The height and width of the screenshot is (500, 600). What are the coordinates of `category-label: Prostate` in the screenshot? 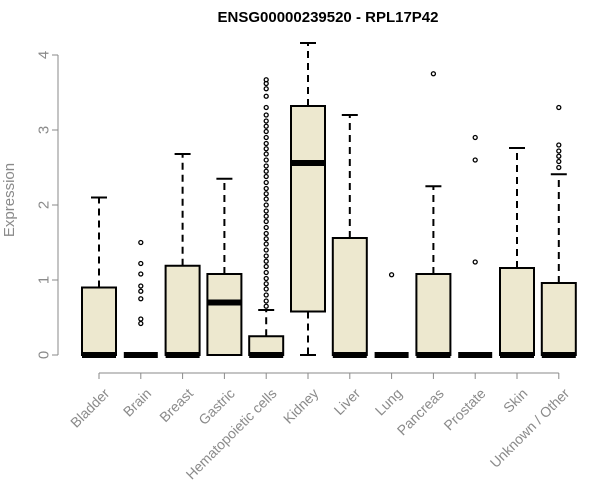 It's located at (464, 409).